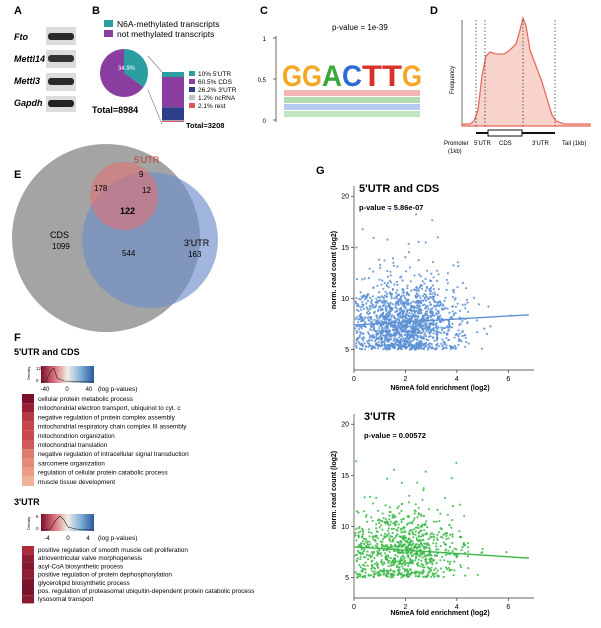 The width and height of the screenshot is (601, 628). What do you see at coordinates (28, 472) in the screenshot?
I see `go-term-color` at bounding box center [28, 472].